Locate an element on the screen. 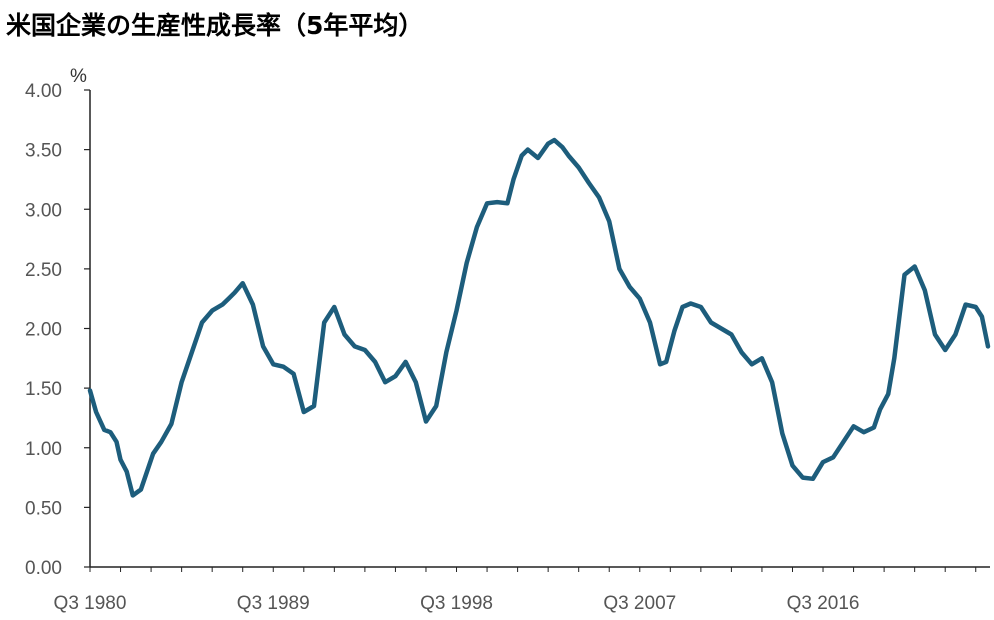 The width and height of the screenshot is (994, 620). y-tick-label: 0.50 is located at coordinates (43, 508).